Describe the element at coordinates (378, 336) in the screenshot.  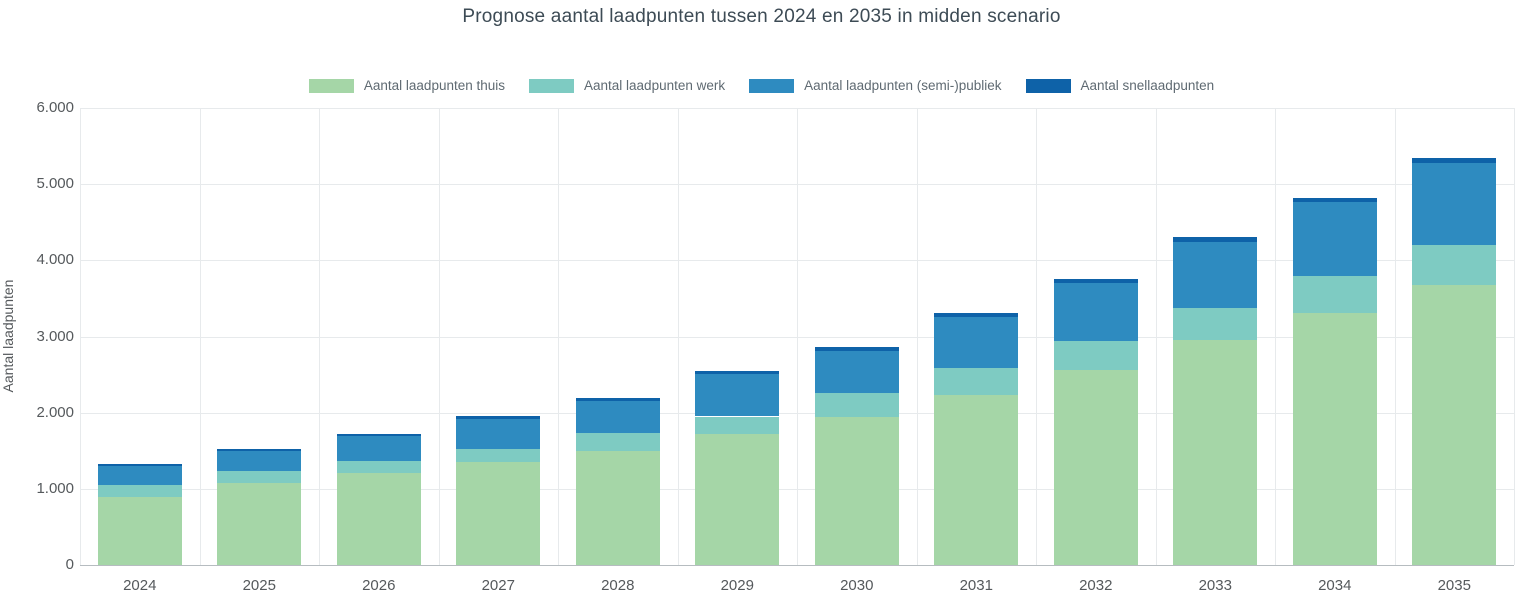
I see `bar-2026` at that location.